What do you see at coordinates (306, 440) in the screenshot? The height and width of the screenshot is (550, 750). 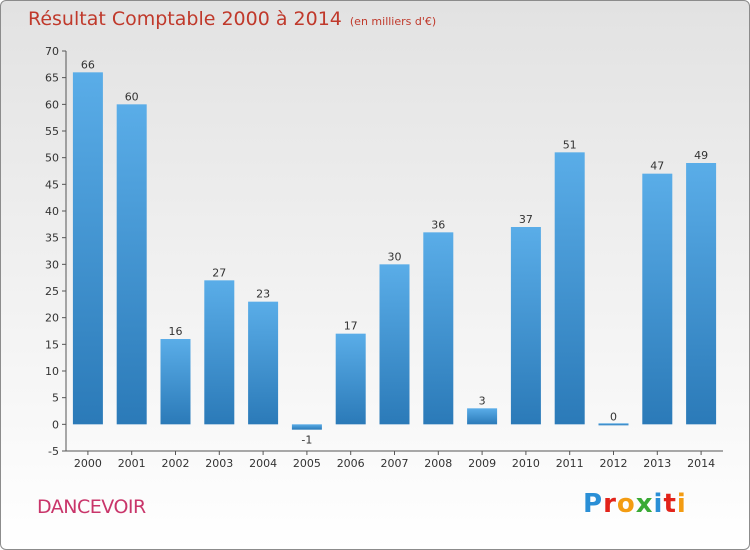 I see `data-label: -1` at bounding box center [306, 440].